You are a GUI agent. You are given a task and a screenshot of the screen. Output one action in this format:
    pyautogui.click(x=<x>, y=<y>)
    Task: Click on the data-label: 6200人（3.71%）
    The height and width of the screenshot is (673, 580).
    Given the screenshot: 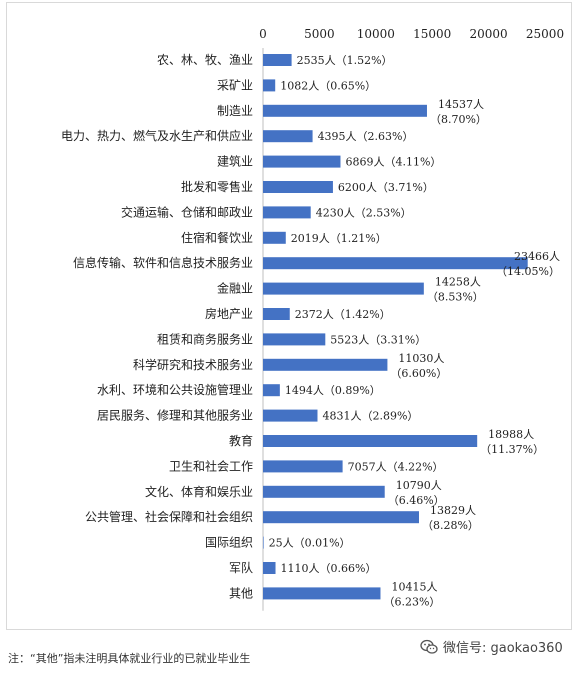 What is the action you would take?
    pyautogui.click(x=386, y=187)
    